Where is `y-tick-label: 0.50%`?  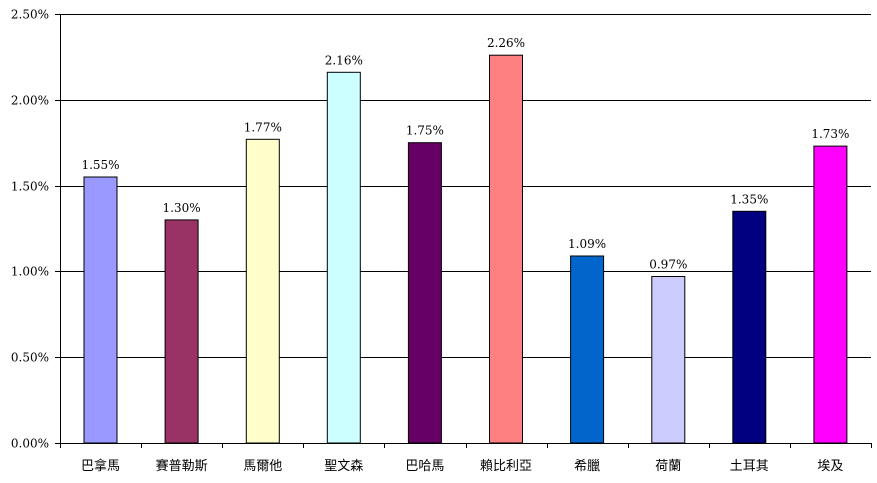
y-tick-label: 0.50% is located at coordinates (30, 358).